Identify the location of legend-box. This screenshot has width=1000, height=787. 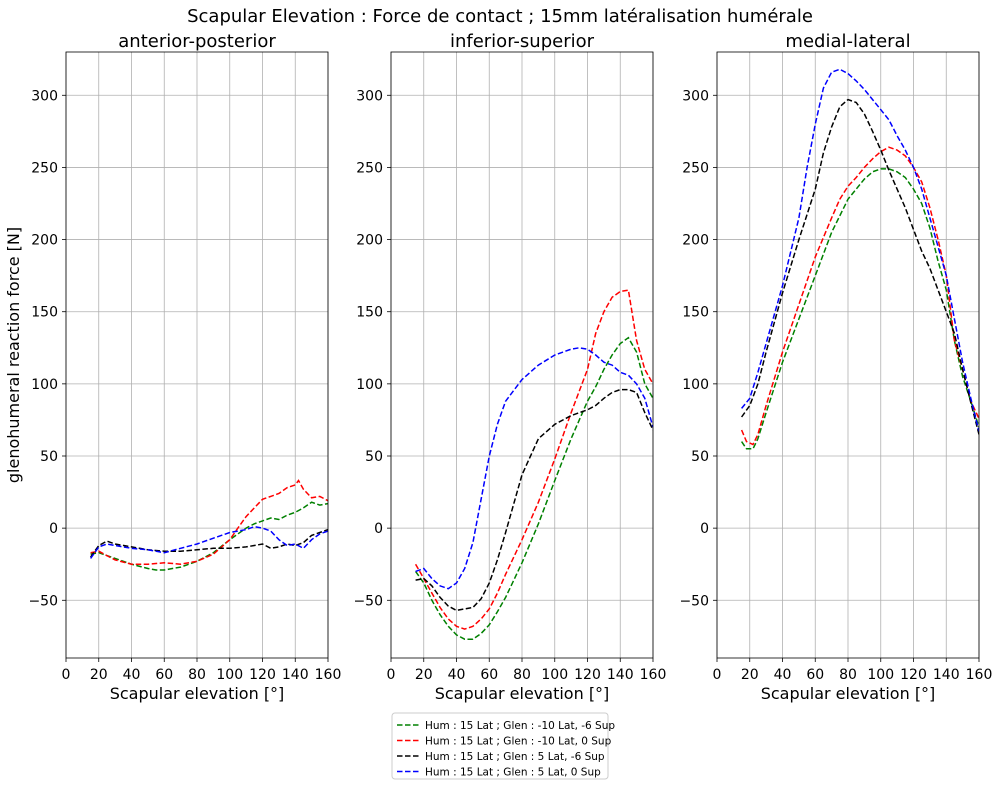
(500, 746).